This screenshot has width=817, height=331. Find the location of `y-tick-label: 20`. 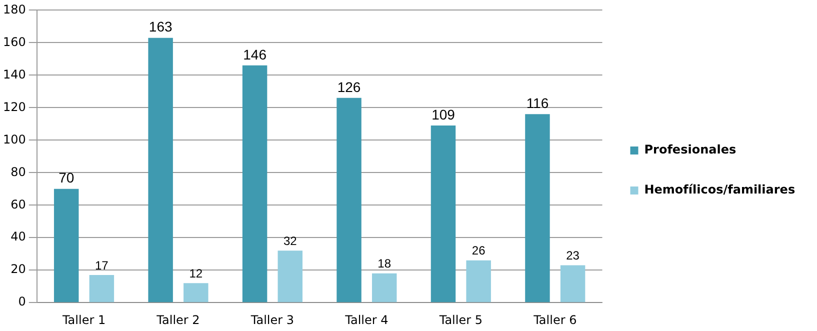

y-tick-label: 20 is located at coordinates (18, 269).